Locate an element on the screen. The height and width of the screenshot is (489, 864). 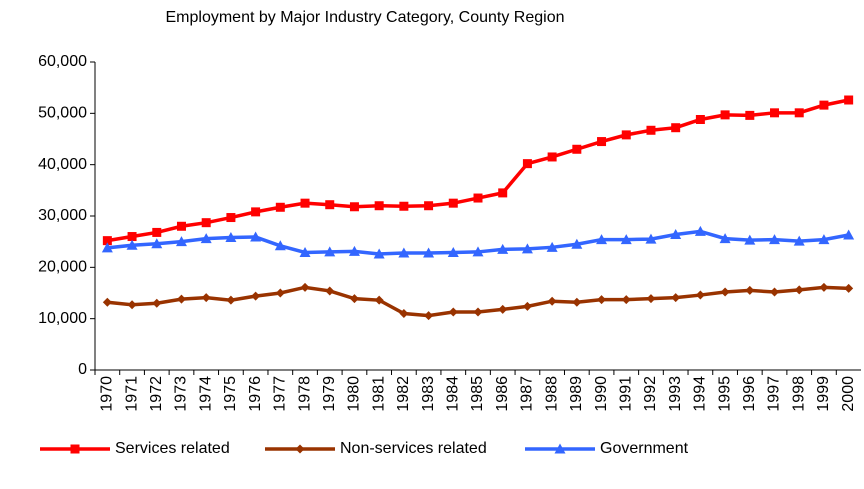
y-tick-label: 0 is located at coordinates (82, 369).